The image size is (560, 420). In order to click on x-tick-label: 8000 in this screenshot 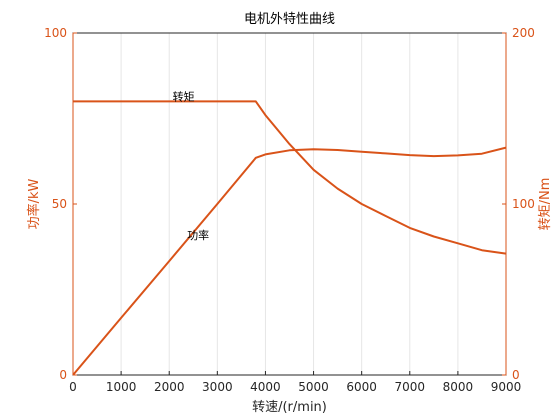, I will do `click(458, 387)`.